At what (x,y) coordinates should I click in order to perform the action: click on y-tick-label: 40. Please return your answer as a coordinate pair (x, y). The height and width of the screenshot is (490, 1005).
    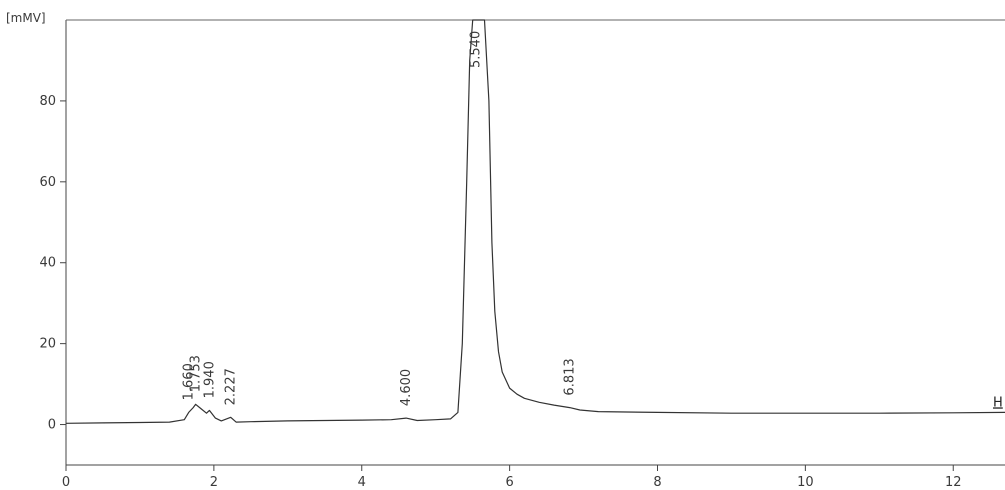
    Looking at the image, I should click on (47, 263).